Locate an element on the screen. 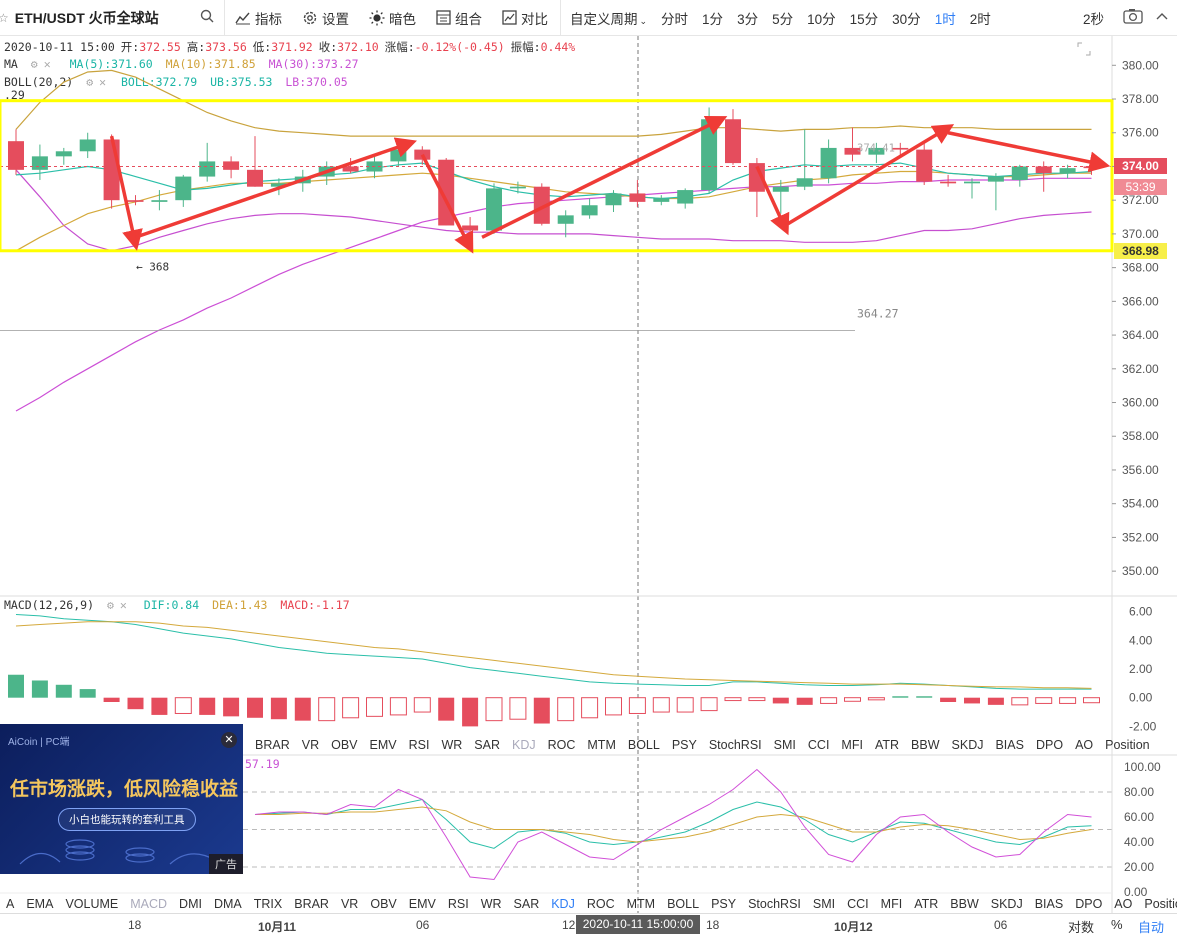 The width and height of the screenshot is (1177, 937). period-fenshi: 分时 is located at coordinates (675, 19).